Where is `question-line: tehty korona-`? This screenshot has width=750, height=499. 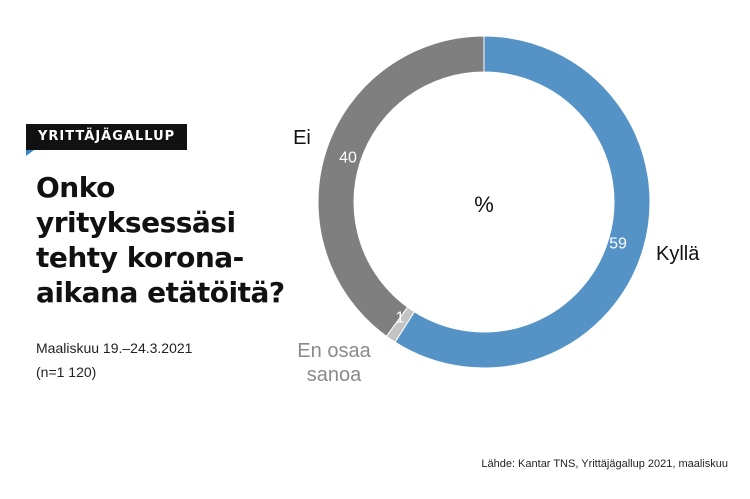 question-line: tehty korona- is located at coordinates (140, 257).